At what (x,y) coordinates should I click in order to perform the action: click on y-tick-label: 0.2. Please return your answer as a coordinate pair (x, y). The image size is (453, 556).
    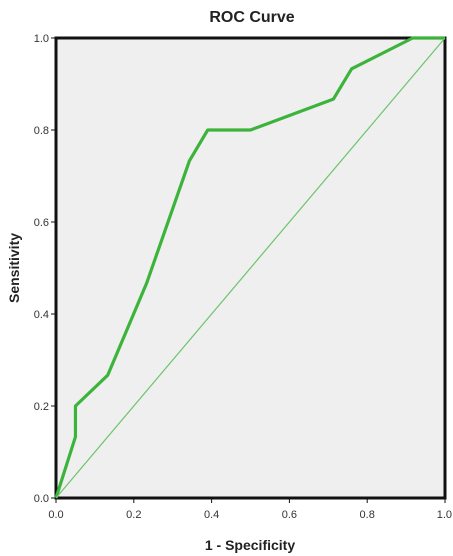
    Looking at the image, I should click on (41, 407).